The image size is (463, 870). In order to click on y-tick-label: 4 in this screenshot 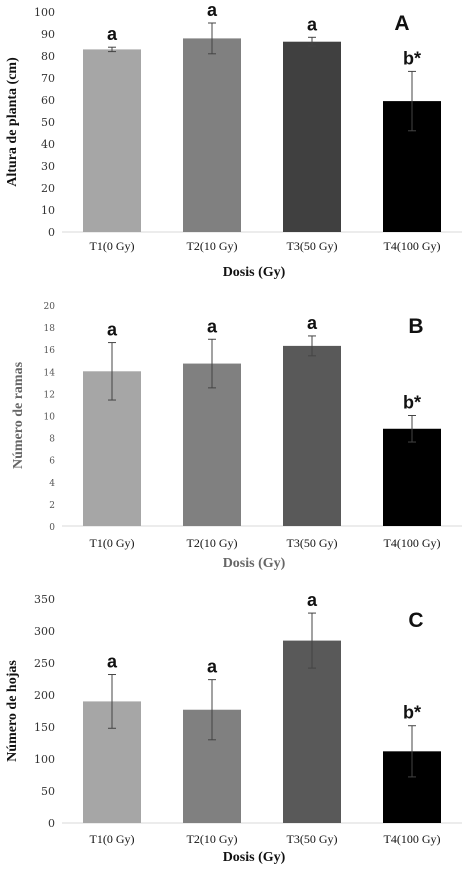, I will do `click(52, 484)`.